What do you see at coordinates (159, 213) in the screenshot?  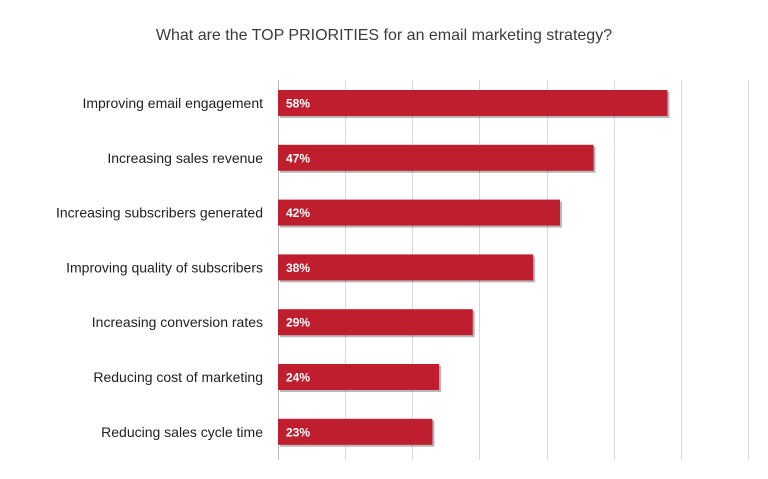 I see `category-label: Increasing subscribers generated` at bounding box center [159, 213].